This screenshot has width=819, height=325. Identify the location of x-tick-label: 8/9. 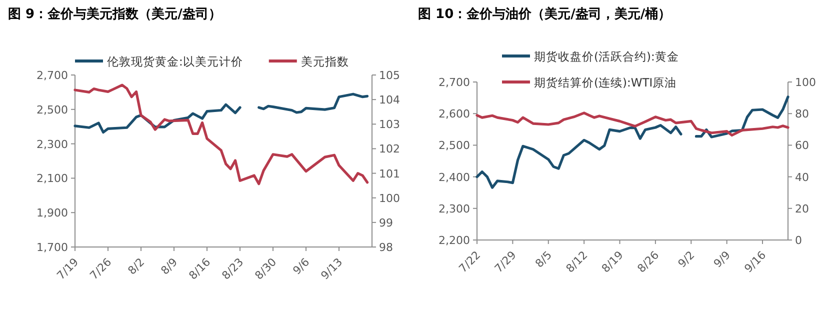
(169, 267).